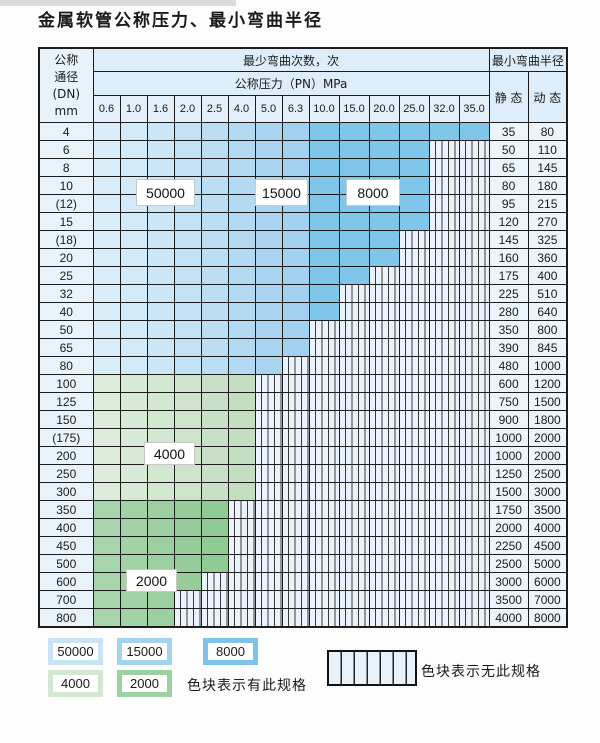 Image resolution: width=600 pixels, height=743 pixels. I want to click on dn-cell: 10, so click(66, 185).